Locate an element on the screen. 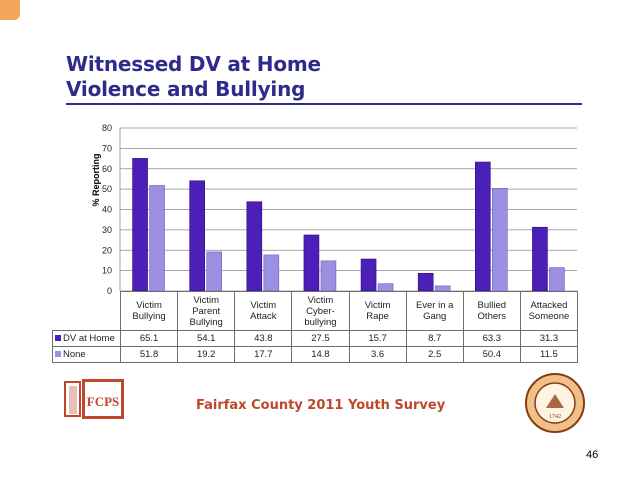  title-line-1: Witnessed DV at Home is located at coordinates (193, 64).